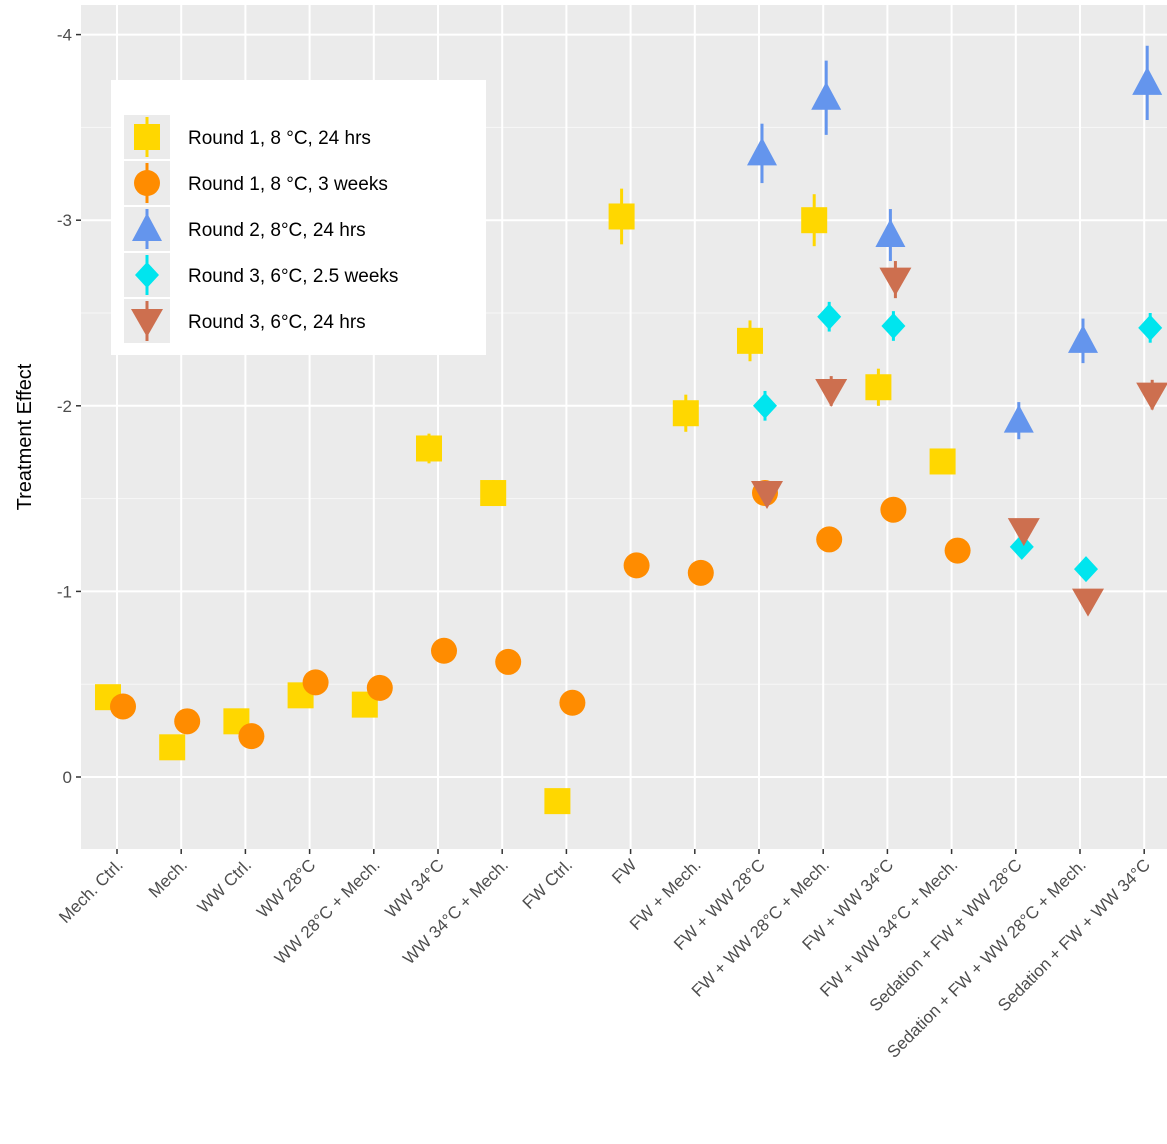 This screenshot has height=1144, width=1167. Describe the element at coordinates (147, 227) in the screenshot. I see `legend-key-triangle-up` at that location.